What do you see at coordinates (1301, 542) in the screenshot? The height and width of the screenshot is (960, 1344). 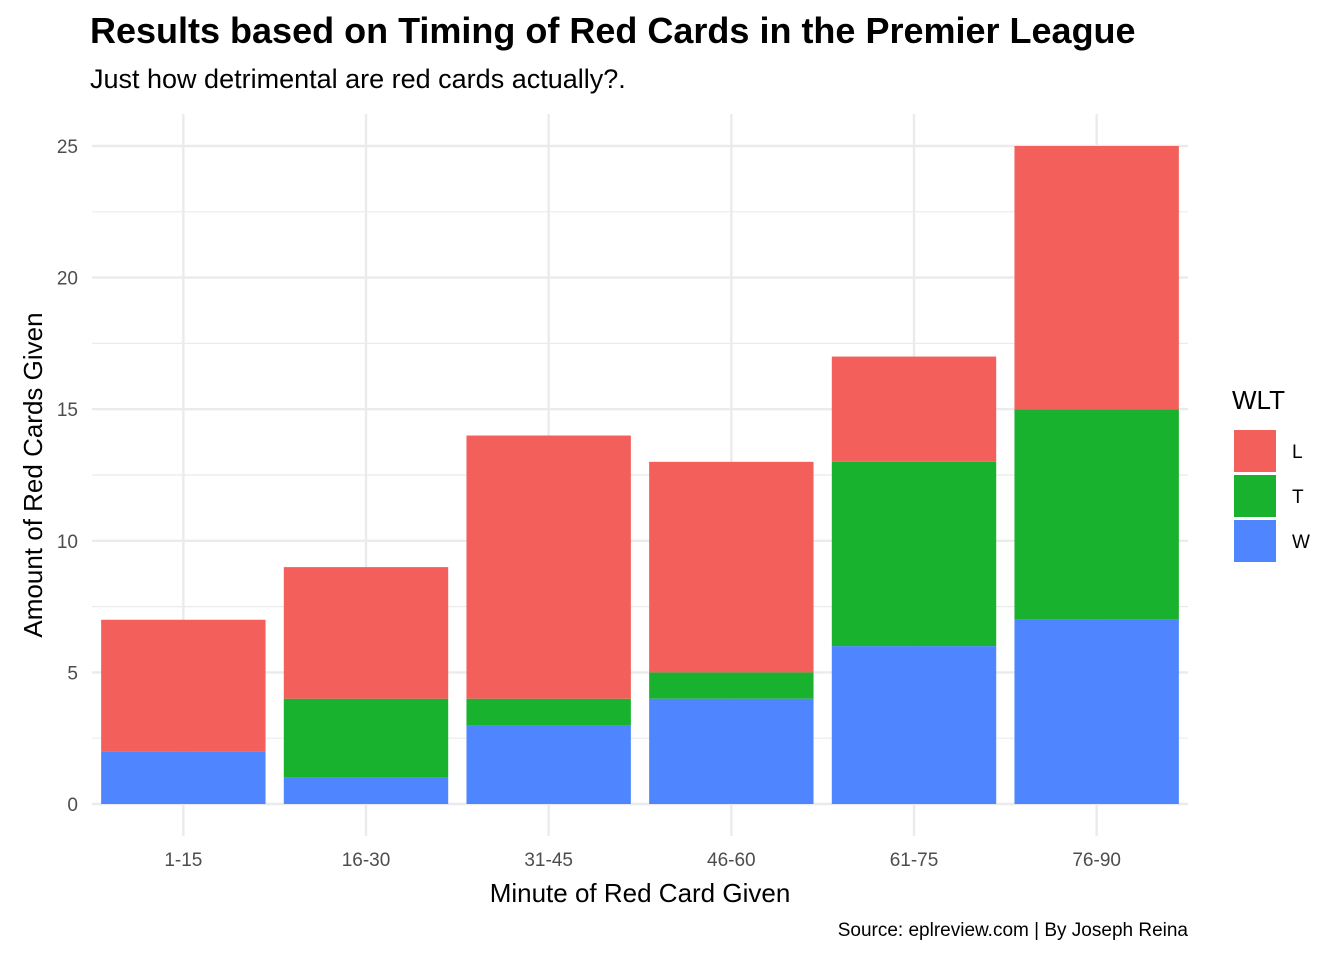 I see `legend-label-W: W` at bounding box center [1301, 542].